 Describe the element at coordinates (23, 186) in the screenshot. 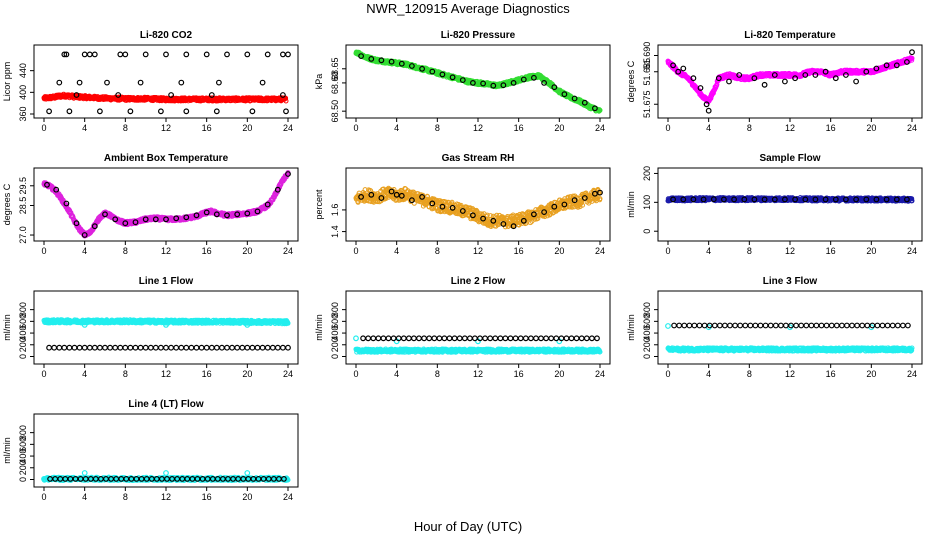

I see `y-tick-label: 29.5` at that location.